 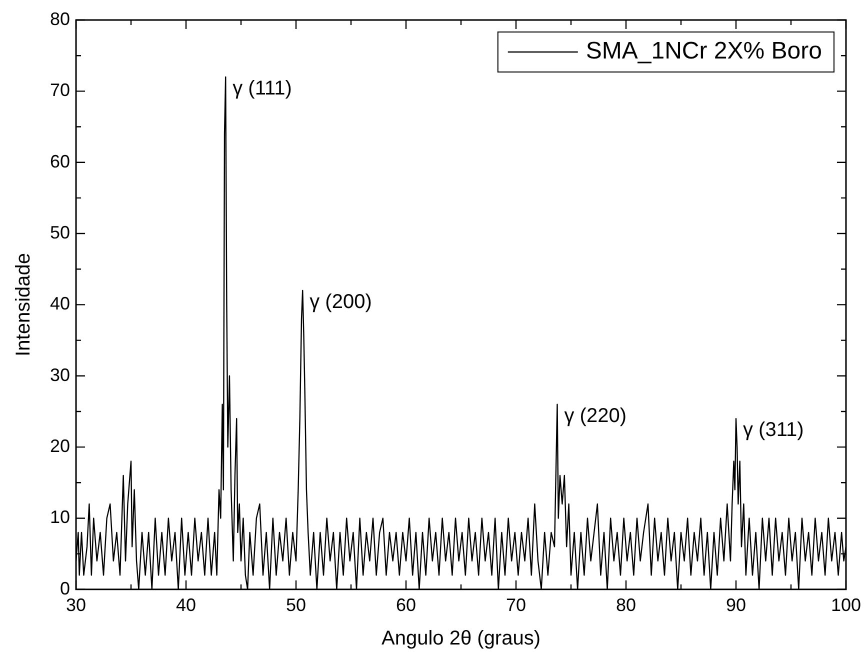 I want to click on annotation: γ (111), so click(x=262, y=88).